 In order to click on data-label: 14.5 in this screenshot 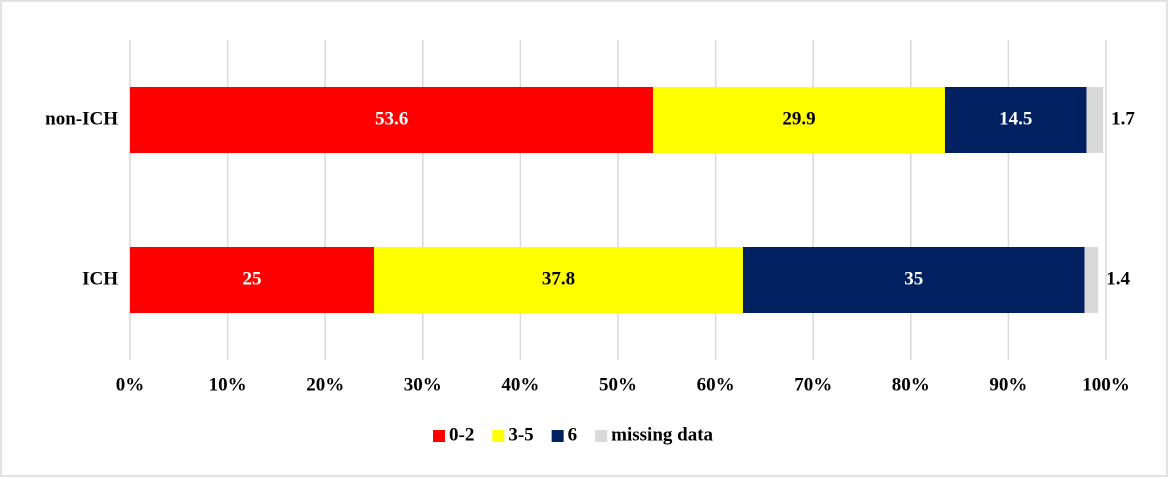, I will do `click(1015, 118)`.